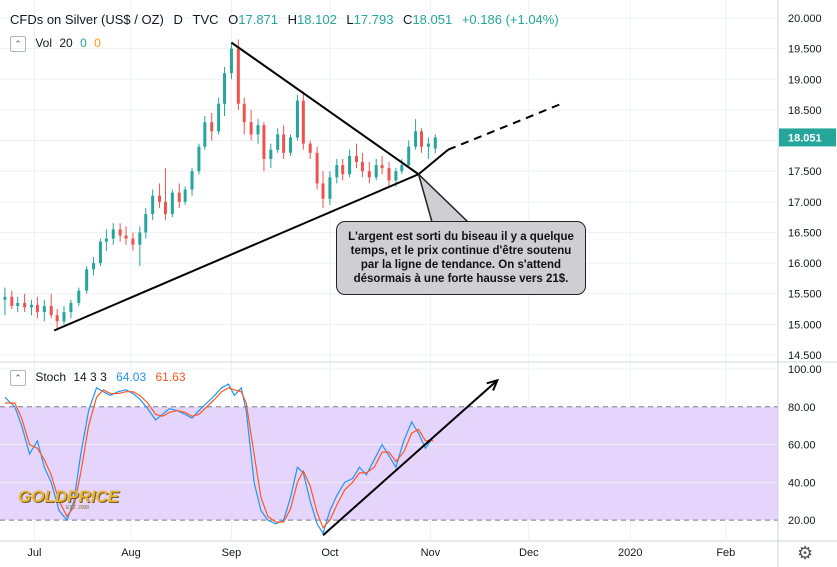 This screenshot has height=567, width=837. Describe the element at coordinates (55, 44) in the screenshot. I see `volume-legend: ⌃ Vol 20 0 0` at that location.